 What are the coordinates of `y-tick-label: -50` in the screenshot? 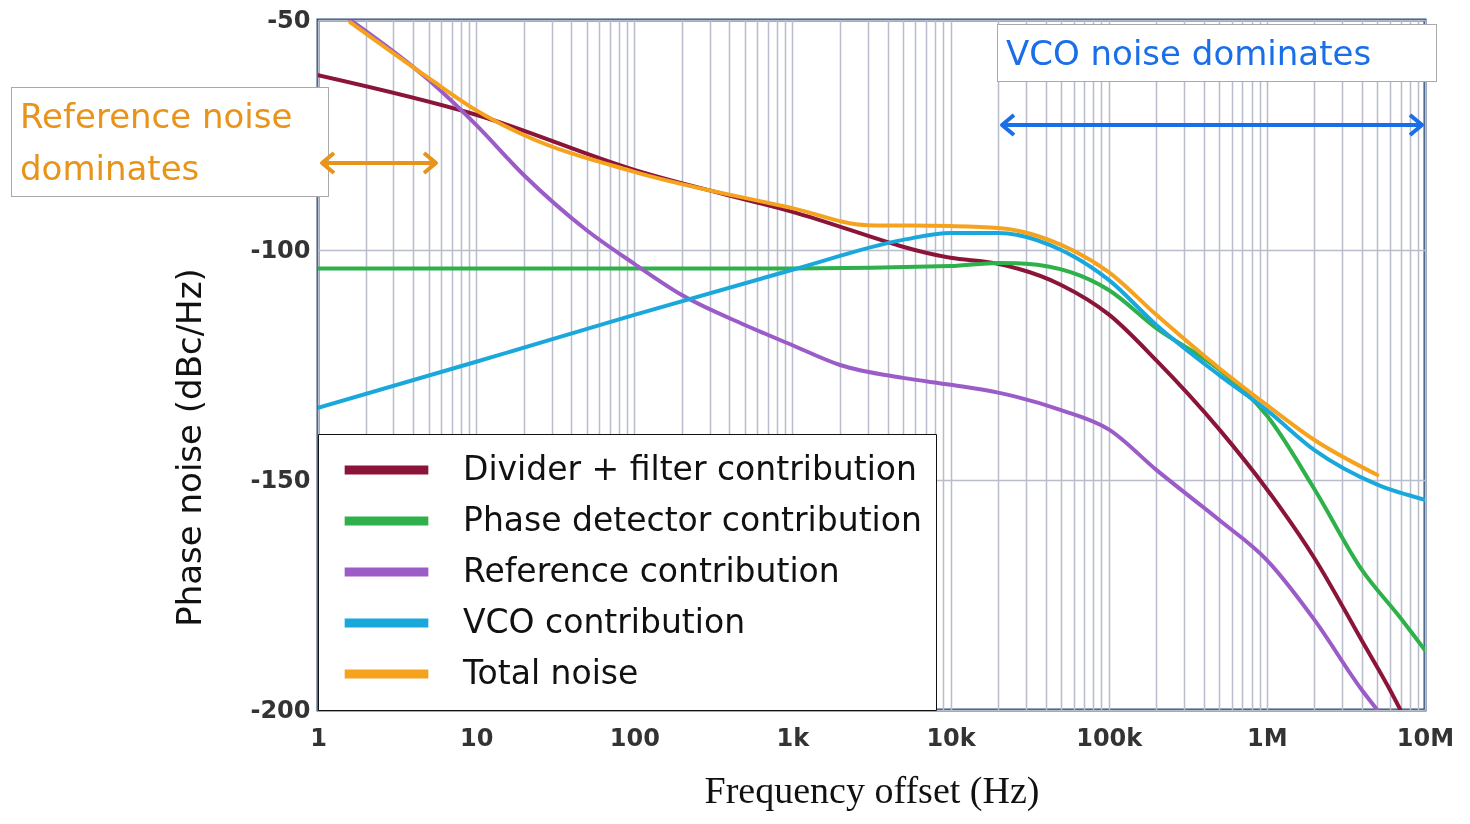 It's located at (289, 19).